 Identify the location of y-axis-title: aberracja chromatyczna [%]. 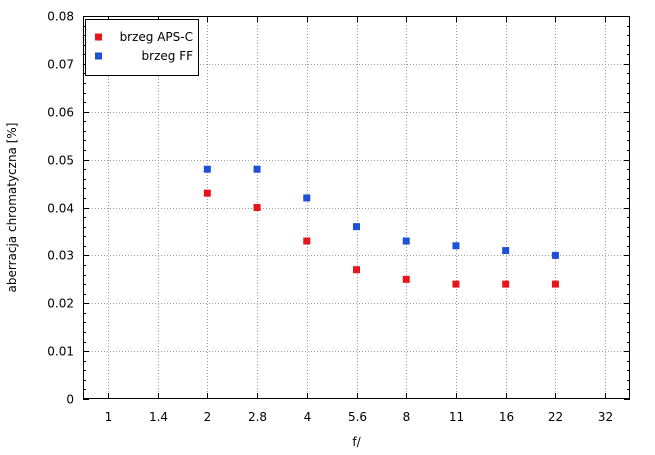
(12, 208).